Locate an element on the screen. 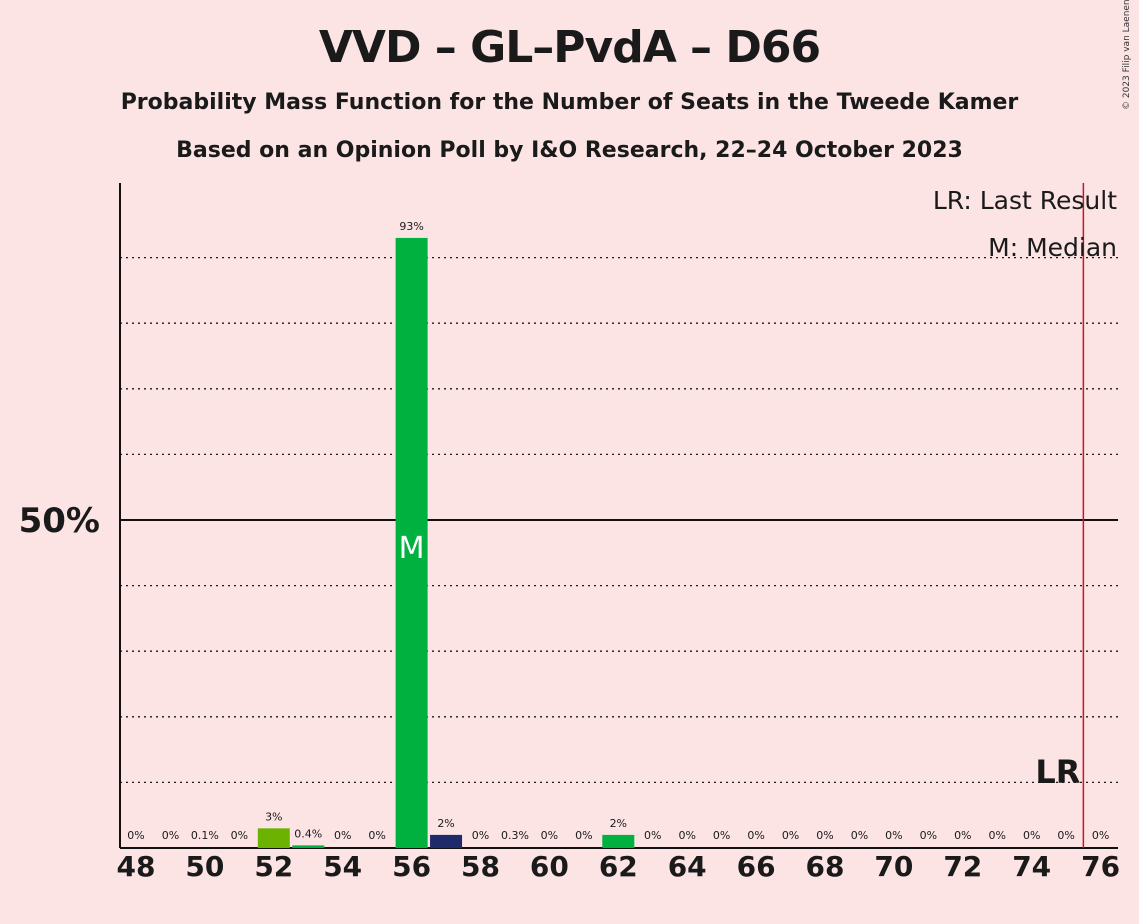  median-marker: M is located at coordinates (412, 548).